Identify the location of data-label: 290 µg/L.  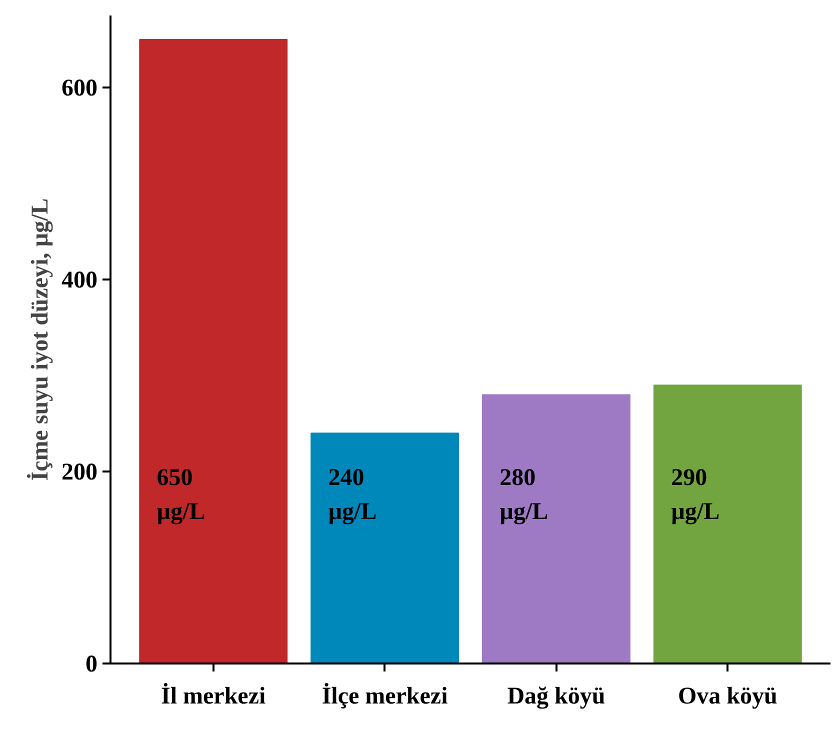
(695, 495).